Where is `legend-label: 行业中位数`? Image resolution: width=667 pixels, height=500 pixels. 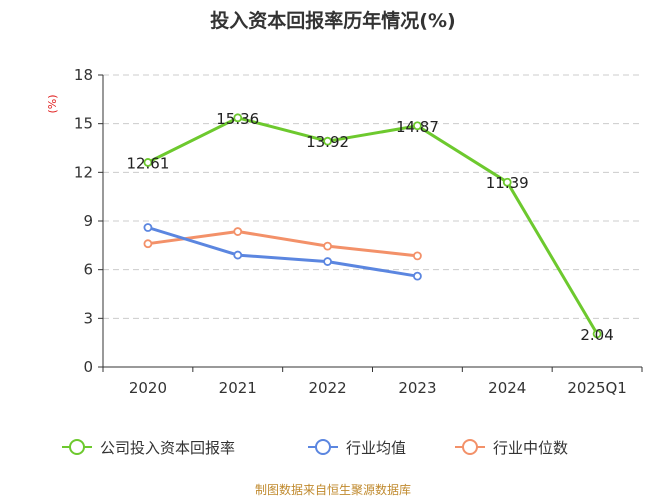
legend-label: 行业中位数 is located at coordinates (530, 448).